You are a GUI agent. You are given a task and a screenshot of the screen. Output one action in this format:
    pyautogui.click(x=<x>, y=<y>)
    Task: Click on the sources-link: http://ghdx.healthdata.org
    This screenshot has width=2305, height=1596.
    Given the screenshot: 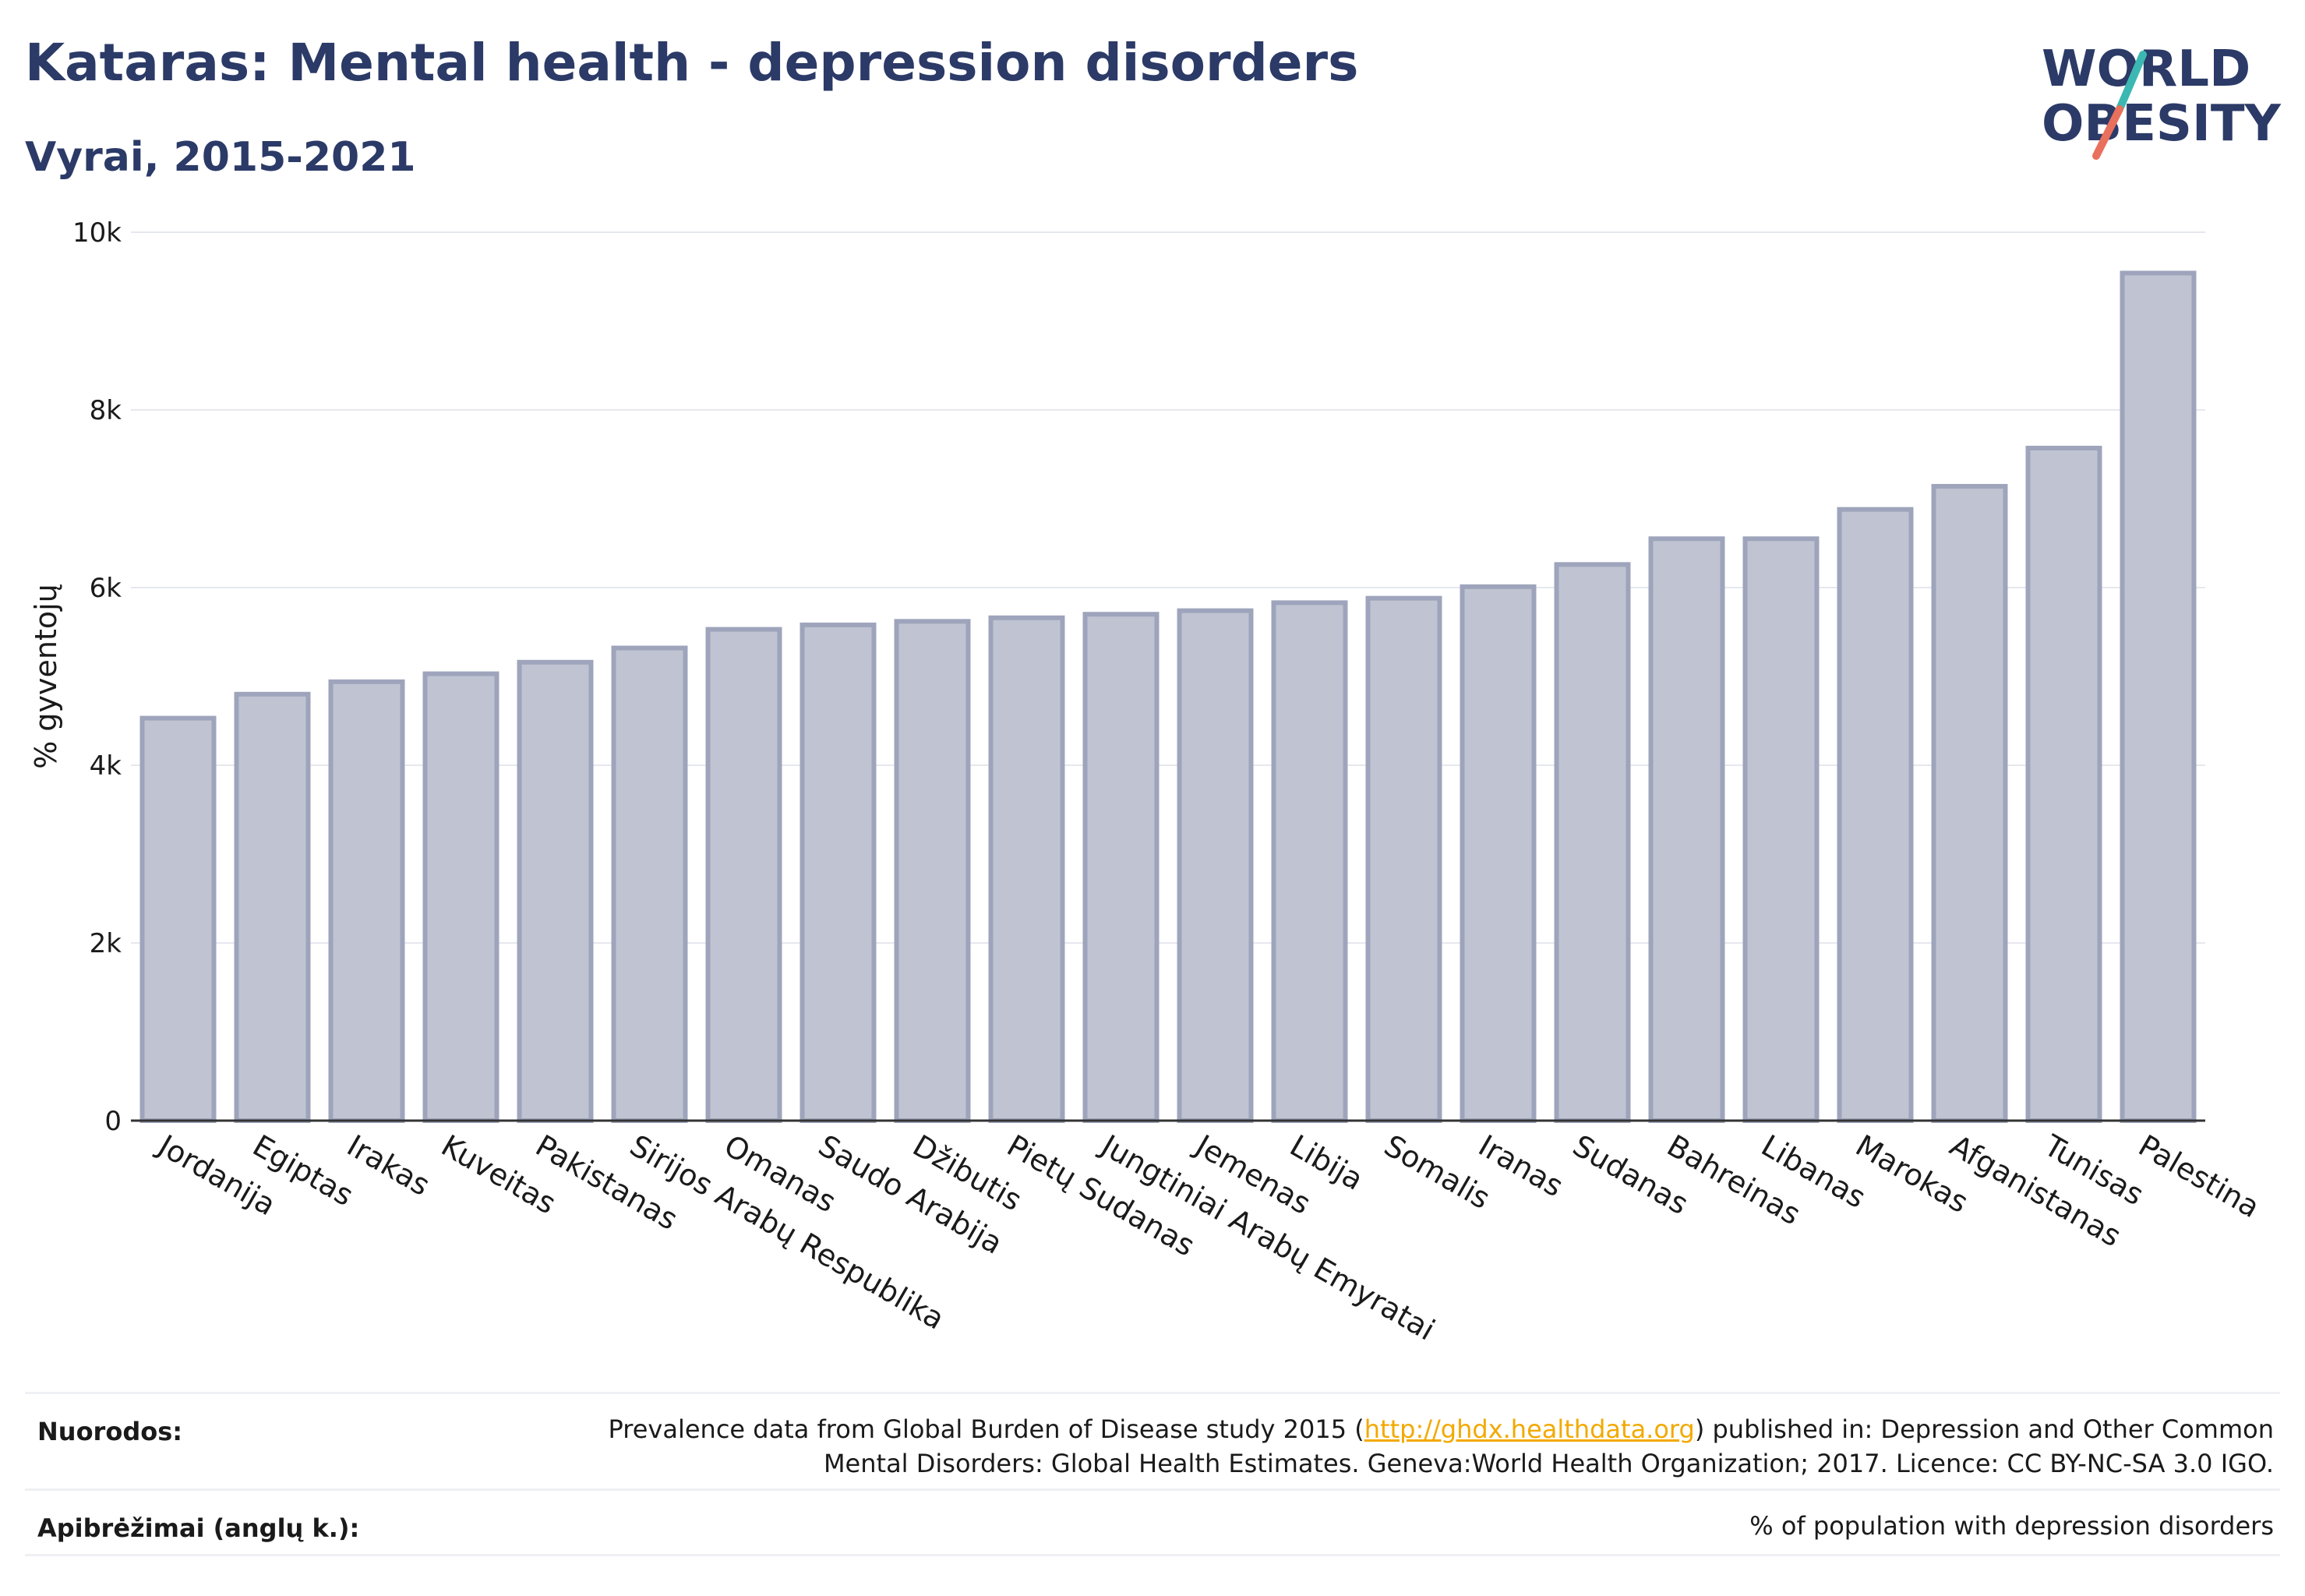 What is the action you would take?
    pyautogui.click(x=1529, y=1429)
    